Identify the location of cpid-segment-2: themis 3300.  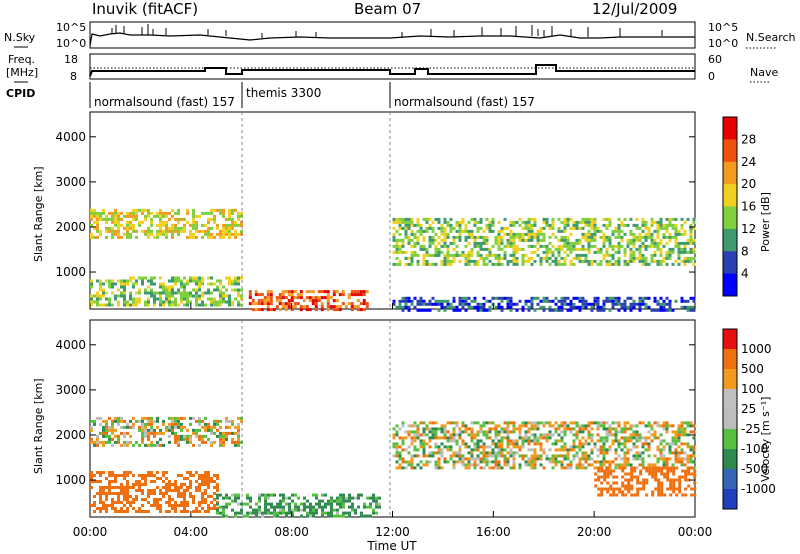
(284, 93).